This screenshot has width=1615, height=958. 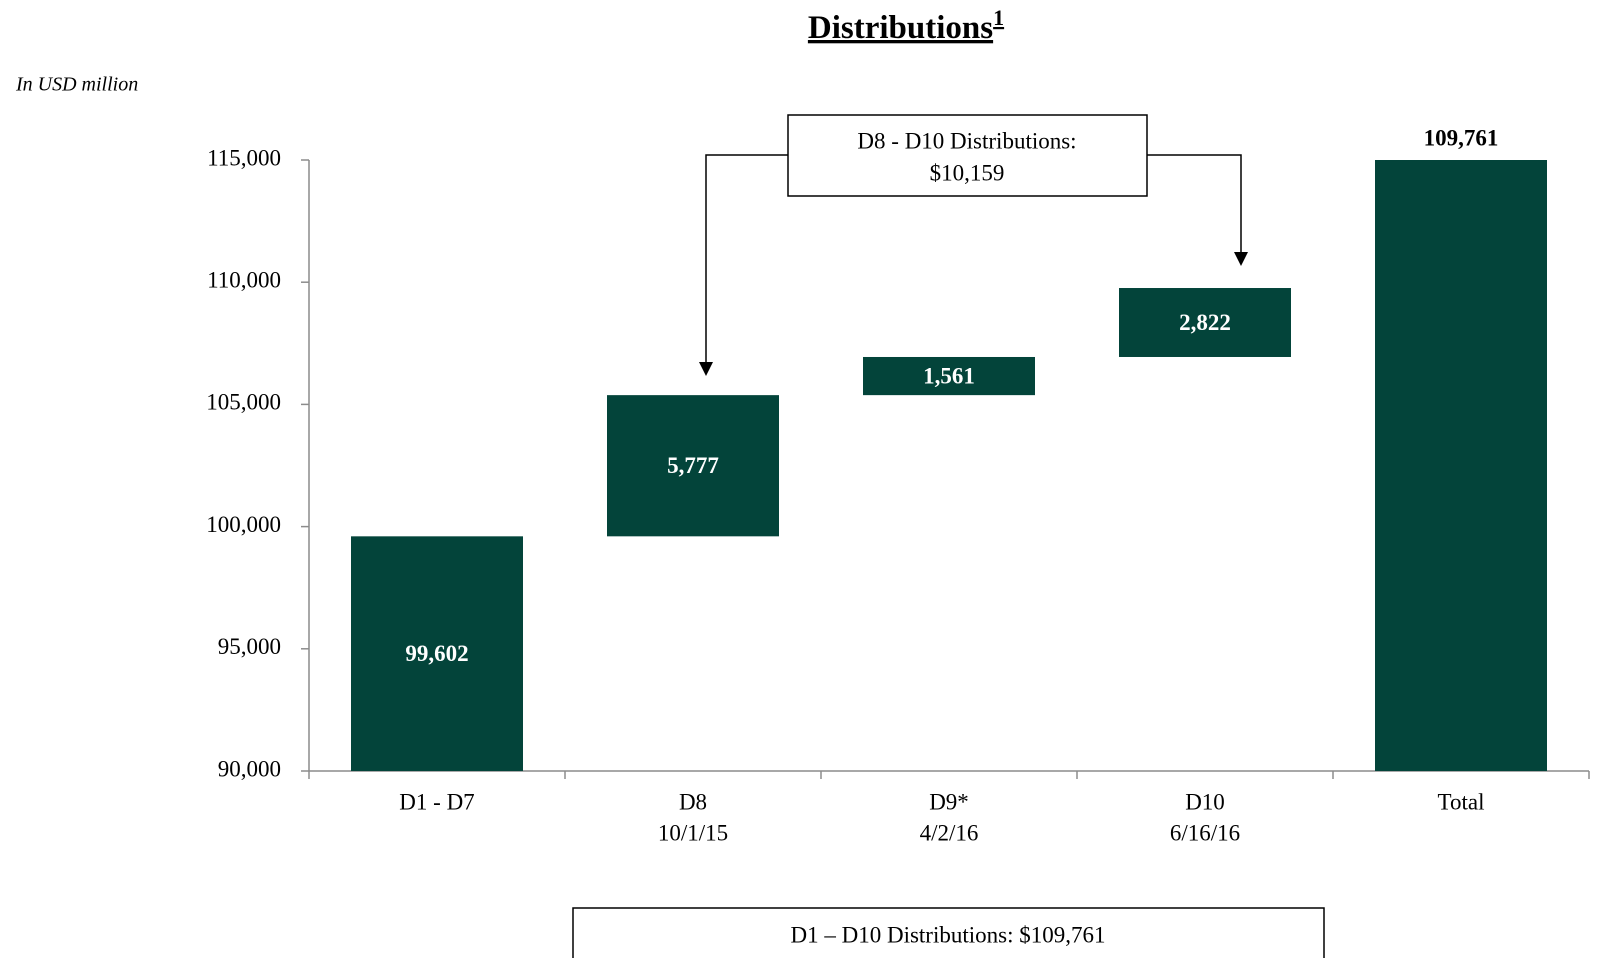 I want to click on x-tick-label: D9*, so click(x=949, y=801).